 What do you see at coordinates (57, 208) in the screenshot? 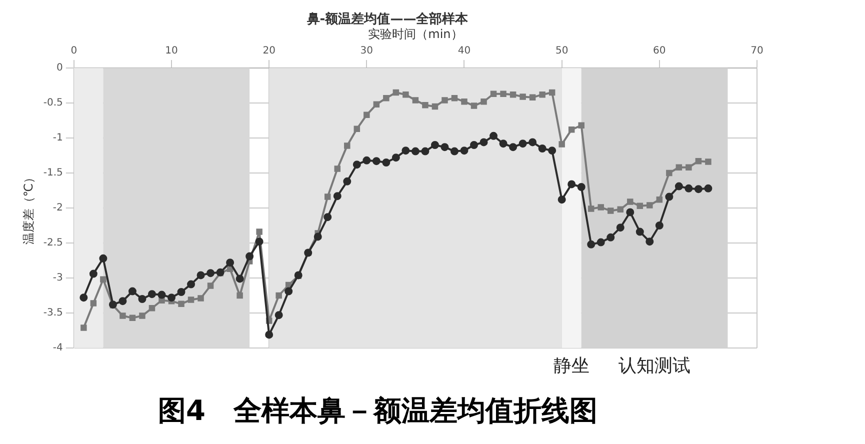
I see `y-tick-label: -2` at bounding box center [57, 208].